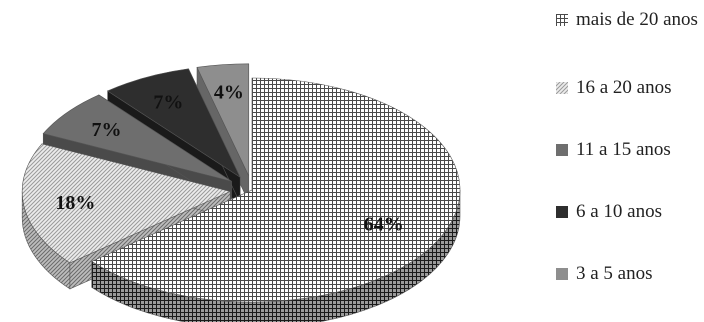  Describe the element at coordinates (624, 87) in the screenshot. I see `legend-label: 16 a 20 anos` at that location.